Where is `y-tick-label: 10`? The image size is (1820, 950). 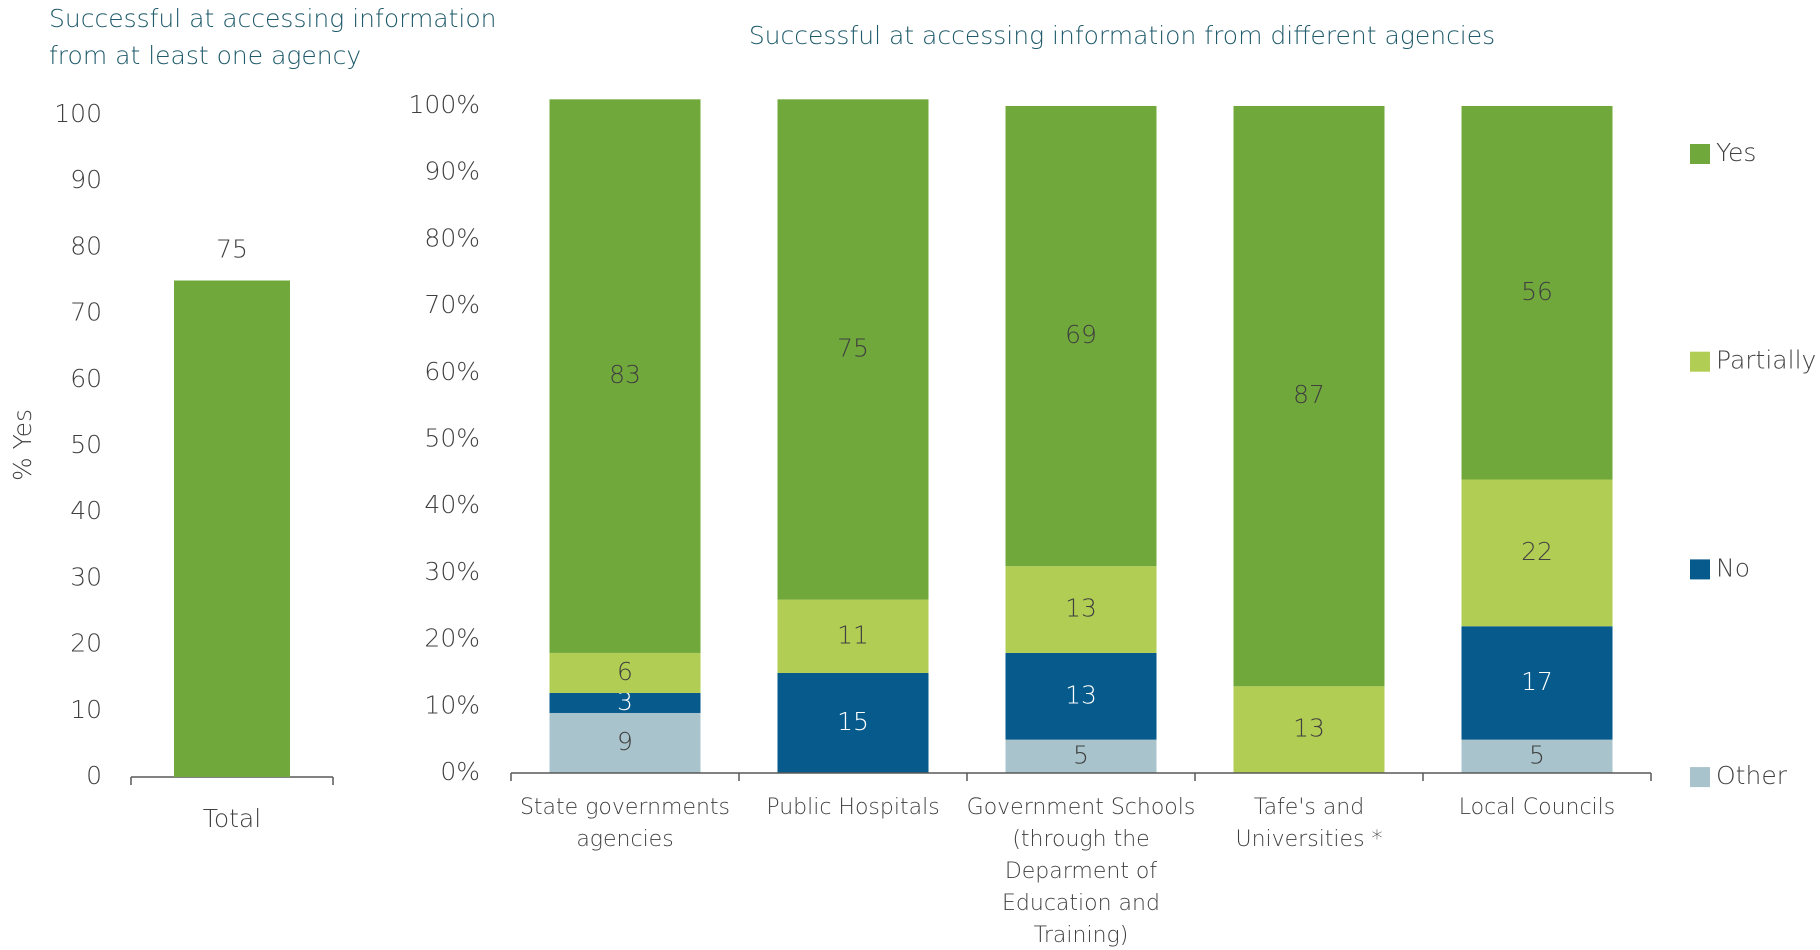 y-tick-label: 10 is located at coordinates (86, 709).